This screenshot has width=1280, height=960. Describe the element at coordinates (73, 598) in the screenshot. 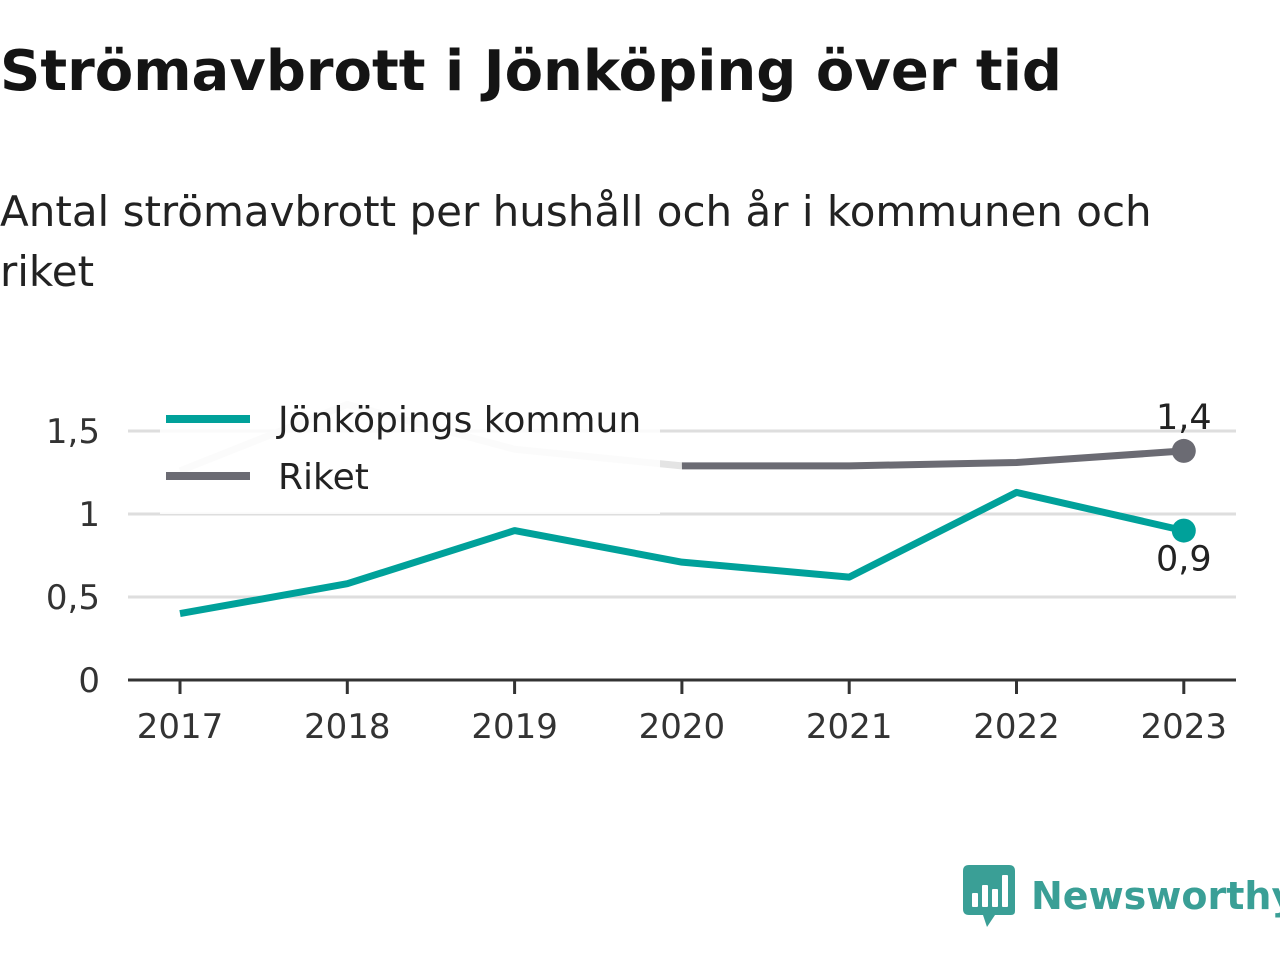

I see `y-tick-label: 0,5` at that location.